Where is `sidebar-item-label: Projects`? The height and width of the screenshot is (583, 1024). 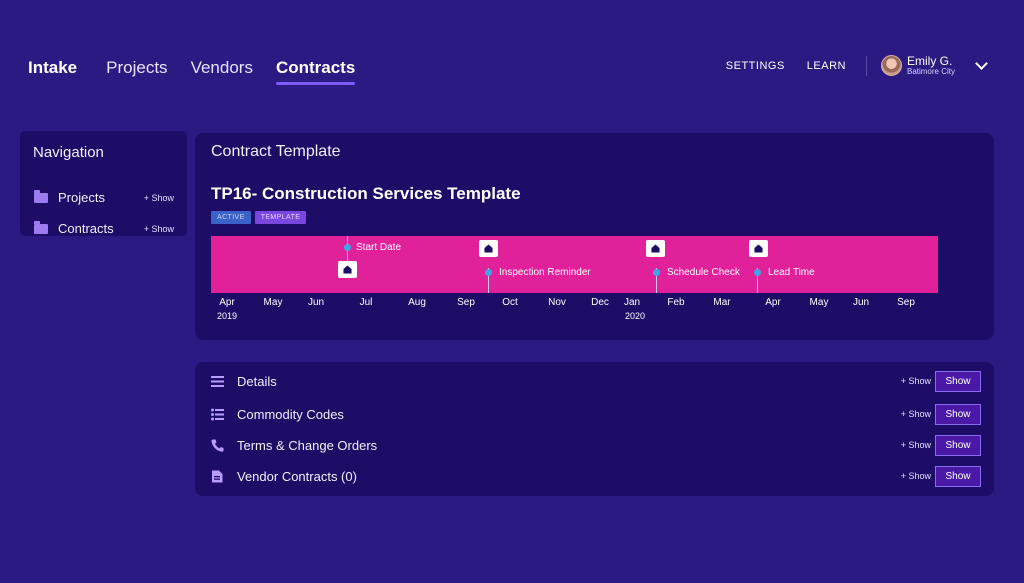 sidebar-item-label: Projects is located at coordinates (81, 197).